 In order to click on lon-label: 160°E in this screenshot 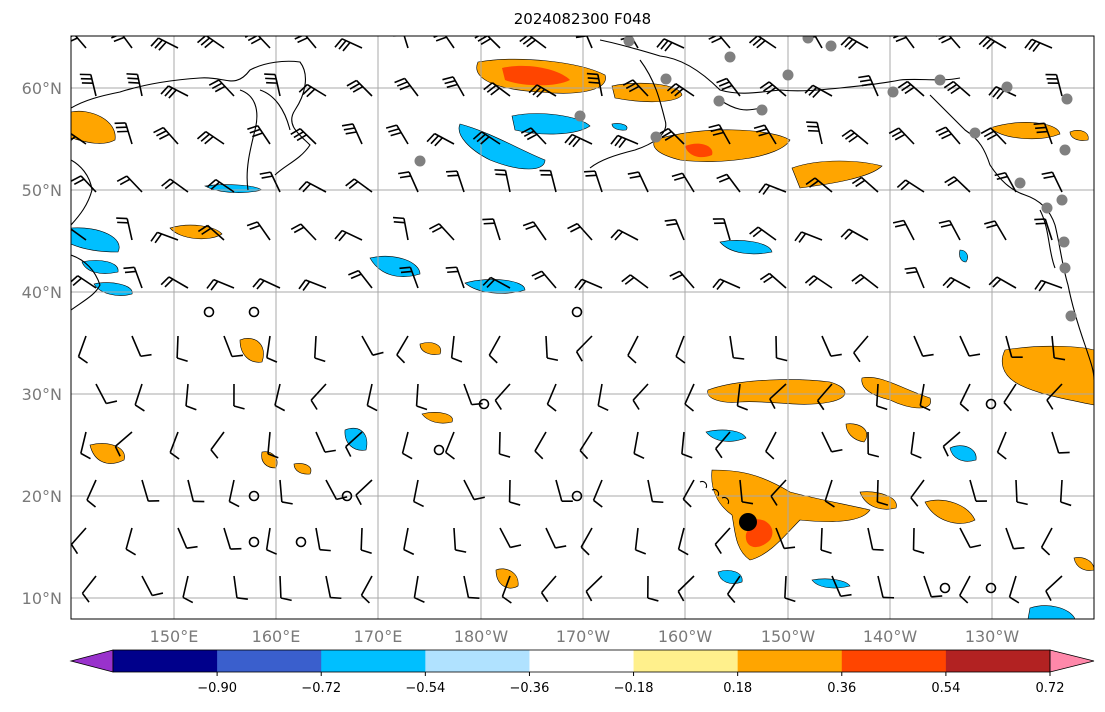, I will do `click(276, 636)`.